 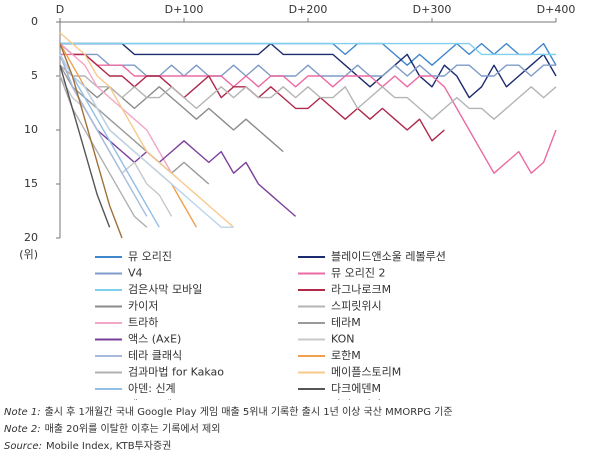 I want to click on y-tick-label: 0, so click(x=34, y=21).